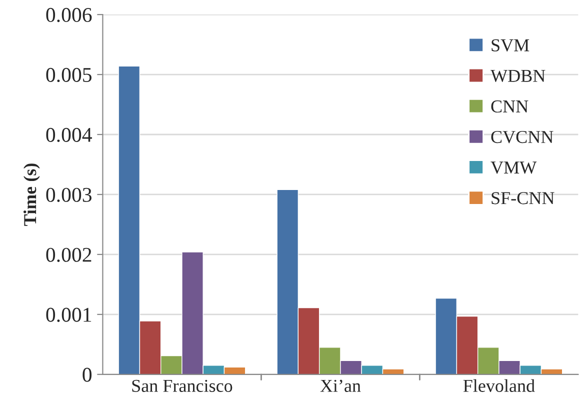  Describe the element at coordinates (513, 168) in the screenshot. I see `legend-label: VMW` at that location.